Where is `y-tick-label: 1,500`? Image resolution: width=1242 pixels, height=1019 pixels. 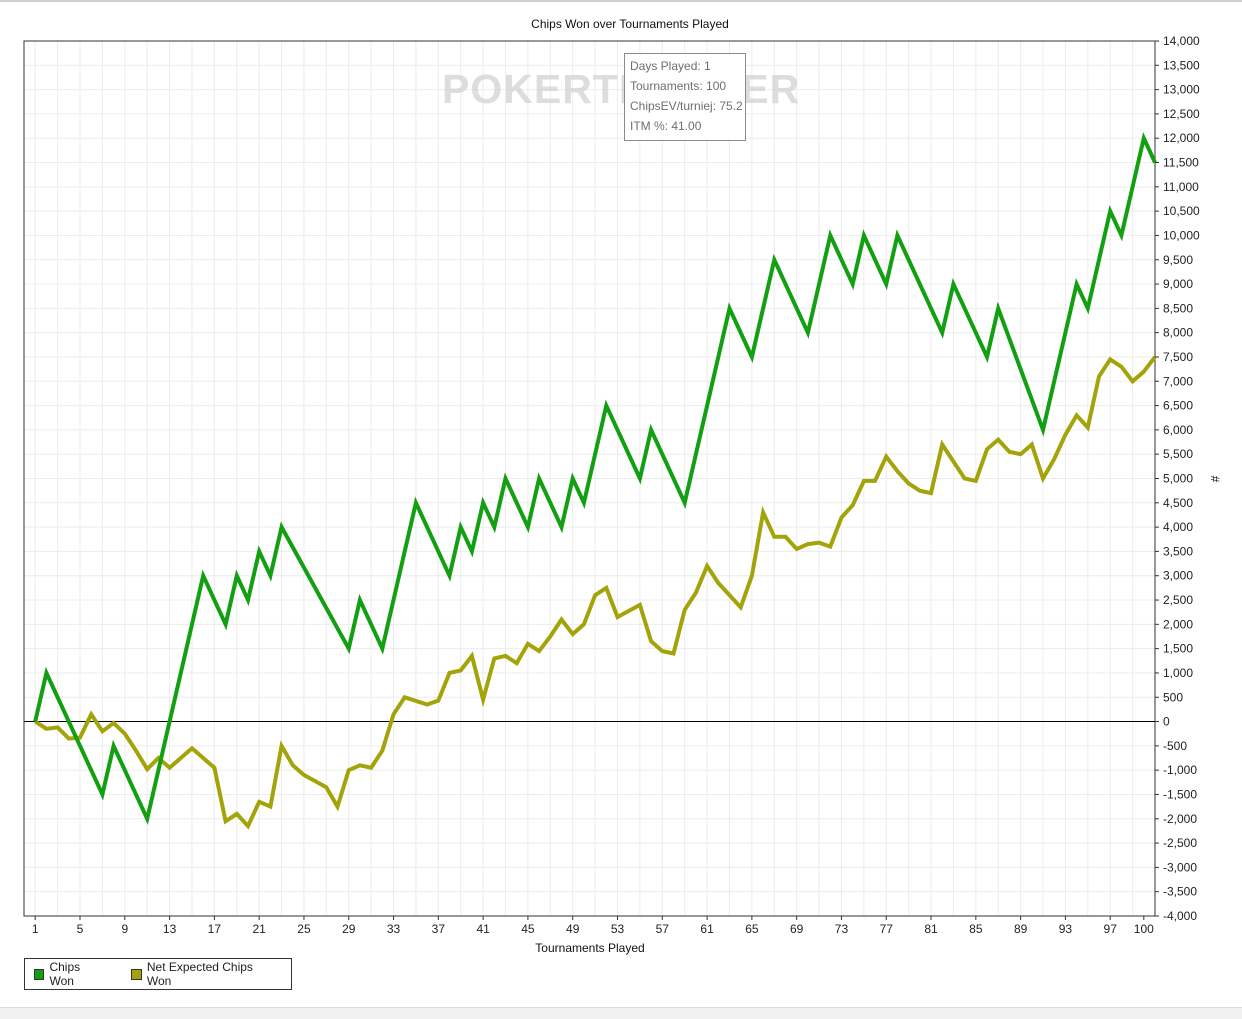 y-tick-label: 1,500 is located at coordinates (1178, 649).